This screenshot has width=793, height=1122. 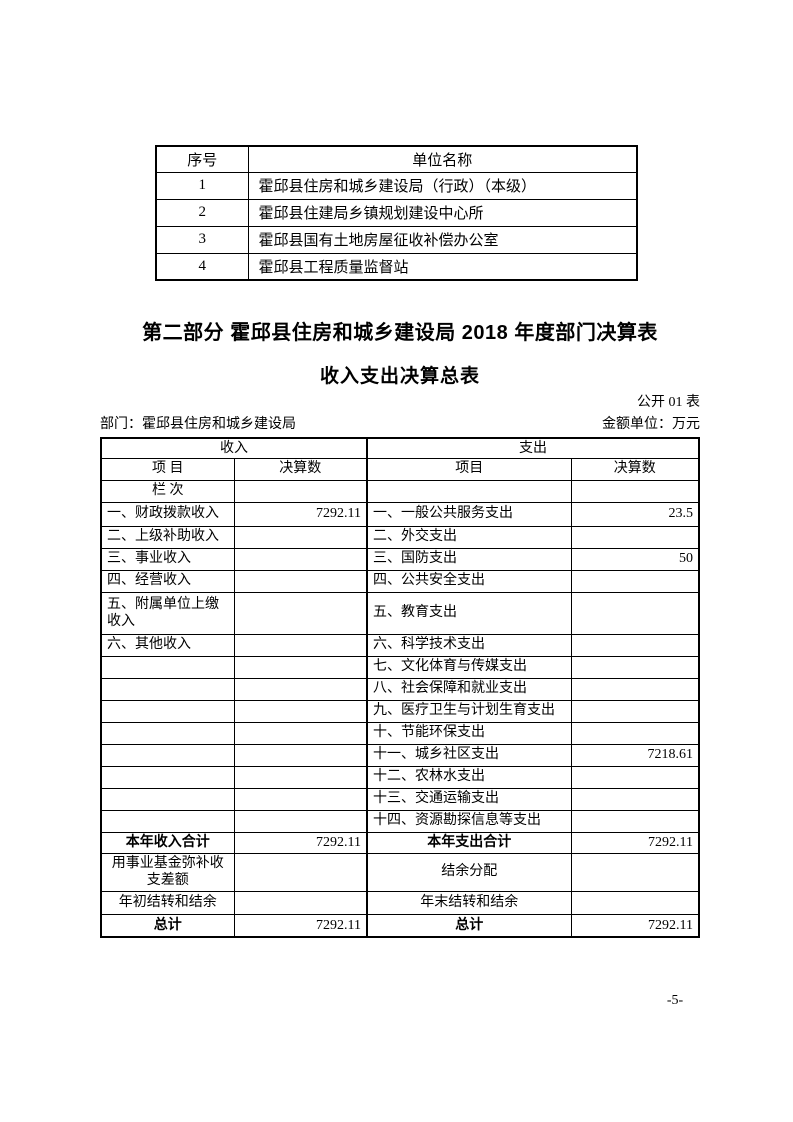 I want to click on unit-no-cell: 3, so click(x=202, y=239).